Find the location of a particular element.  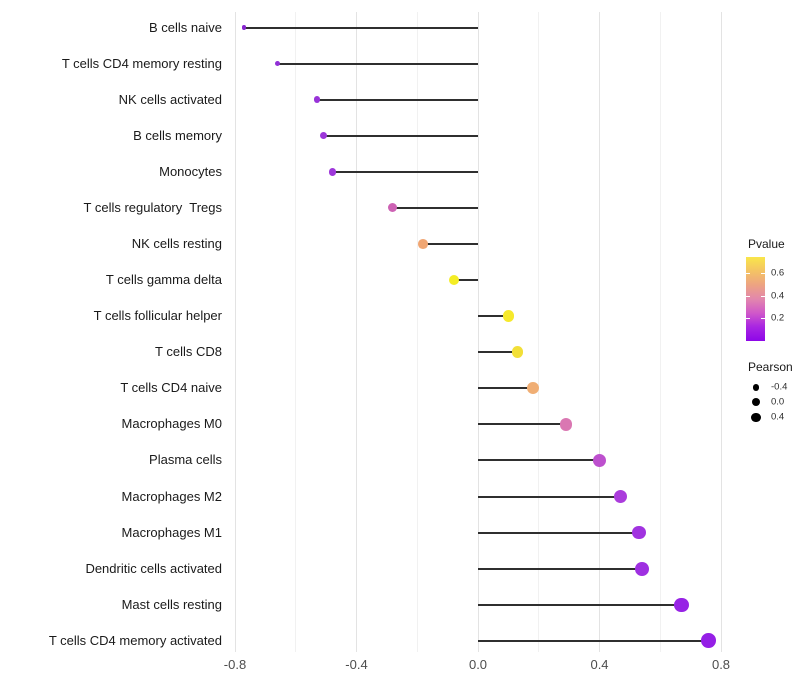

row-label: Macrophages M2 is located at coordinates (171, 496).